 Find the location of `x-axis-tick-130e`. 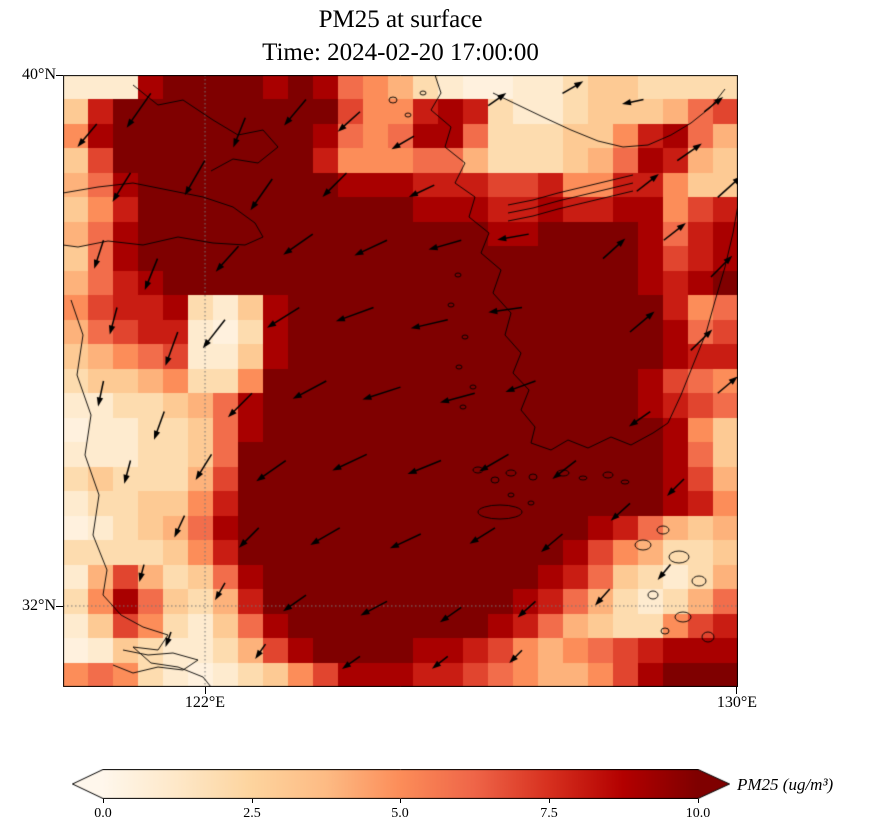

x-axis-tick-130e is located at coordinates (736, 690).